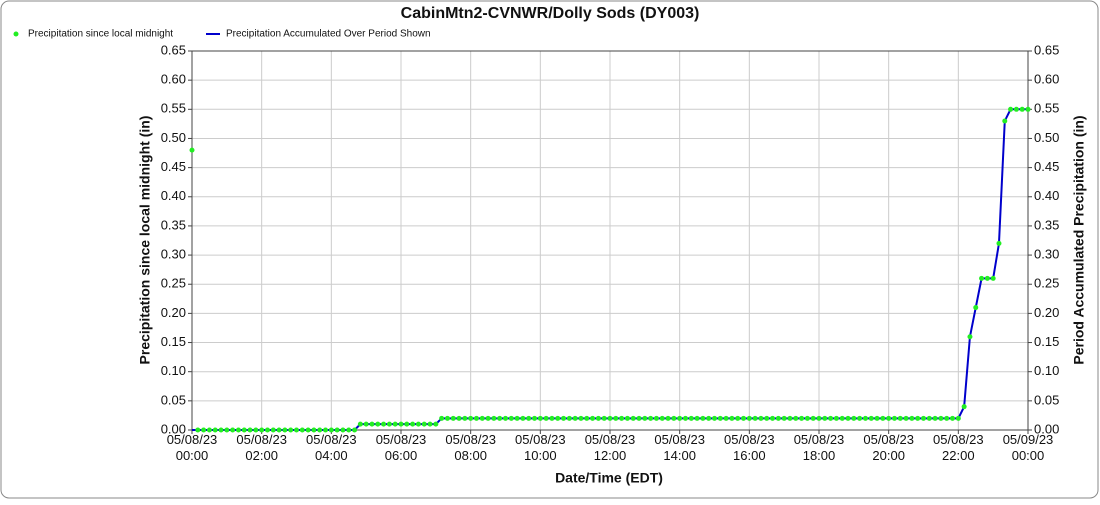 This screenshot has height=505, width=1100. Describe the element at coordinates (540, 447) in the screenshot. I see `x-tick-label: 05/08/23 10:00` at that location.